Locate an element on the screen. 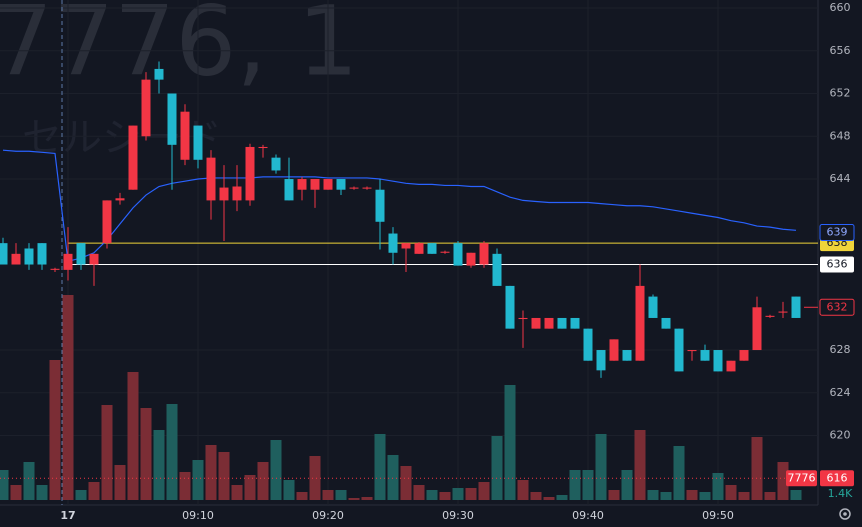 This screenshot has height=527, width=862. price-badge-label: 636 is located at coordinates (837, 264).